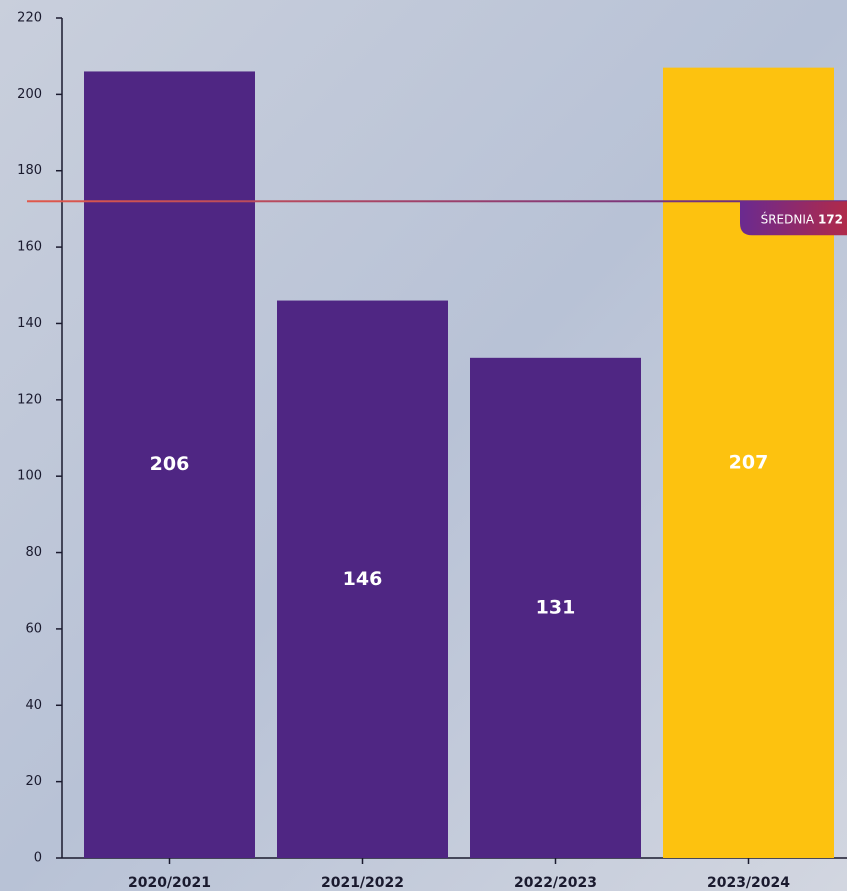 The height and width of the screenshot is (891, 847). What do you see at coordinates (362, 883) in the screenshot?
I see `x-tick-label: 2021/2022` at bounding box center [362, 883].